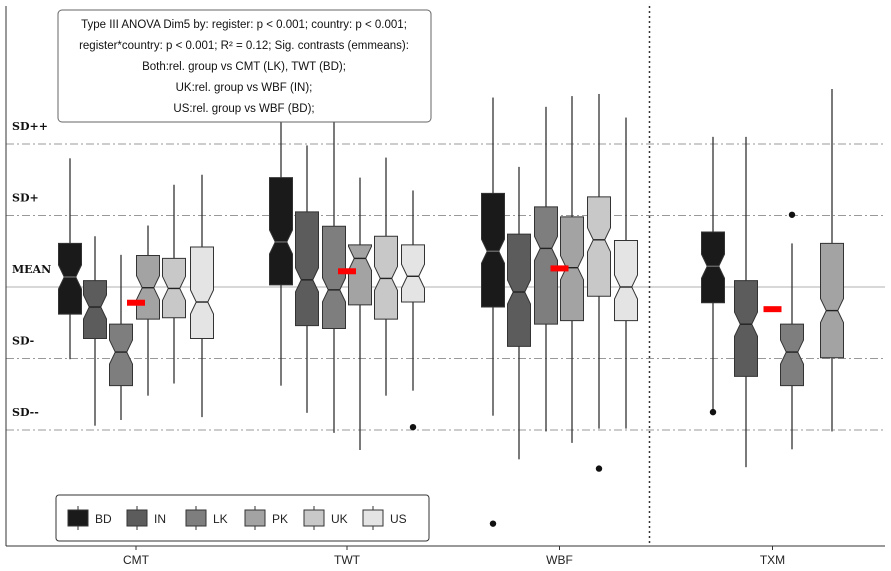 This screenshot has height=571, width=891. What do you see at coordinates (103, 519) in the screenshot?
I see `legend-label-bd: BD` at bounding box center [103, 519].